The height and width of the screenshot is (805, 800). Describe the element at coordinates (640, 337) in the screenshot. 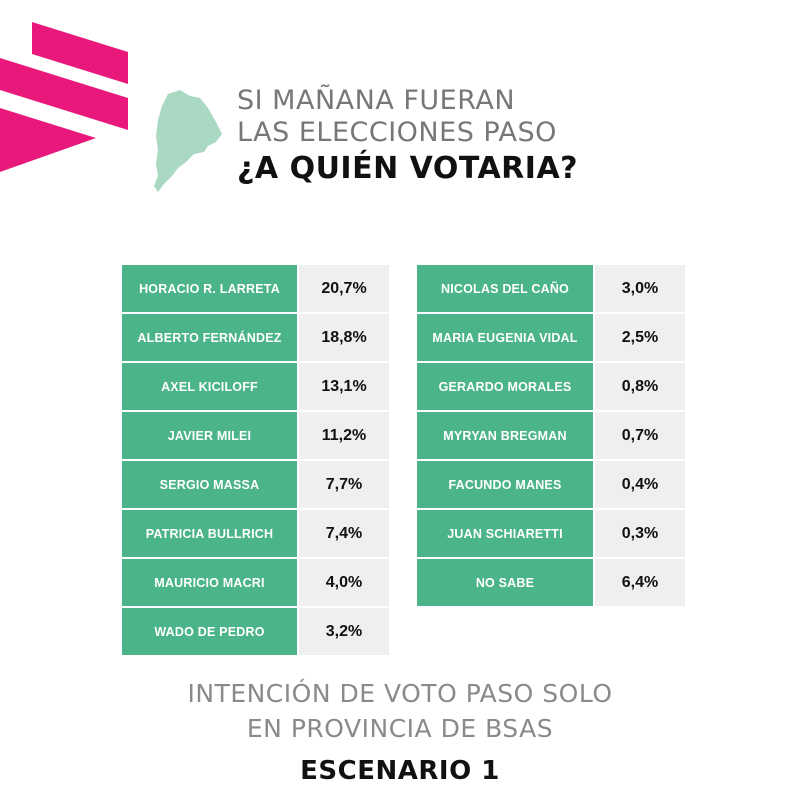

I see `candidate-percentage: 2,5%` at that location.